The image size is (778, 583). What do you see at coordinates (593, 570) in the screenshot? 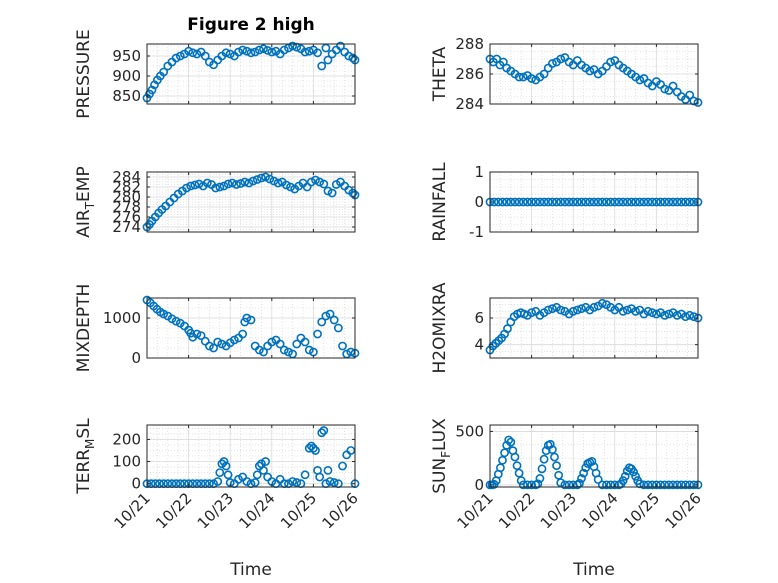
I see `x-axis-label-right: Time` at bounding box center [593, 570].